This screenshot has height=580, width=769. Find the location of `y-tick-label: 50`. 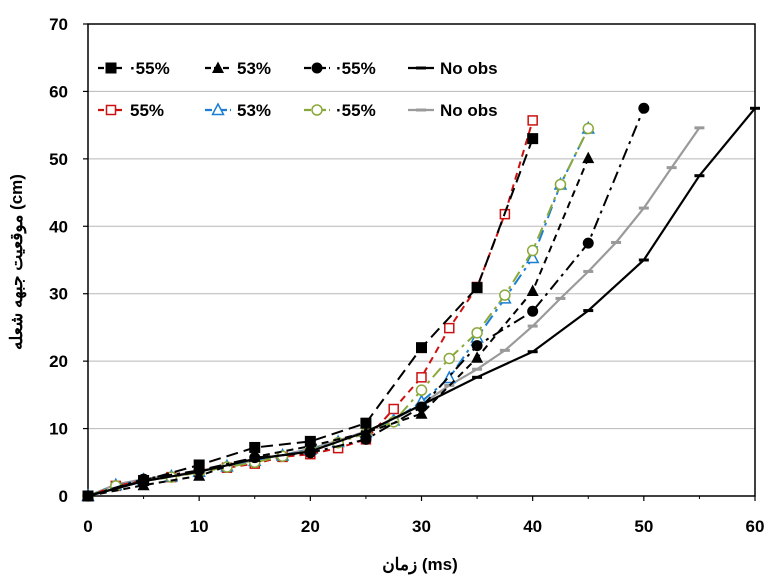

y-tick-label: 50 is located at coordinates (58, 159).